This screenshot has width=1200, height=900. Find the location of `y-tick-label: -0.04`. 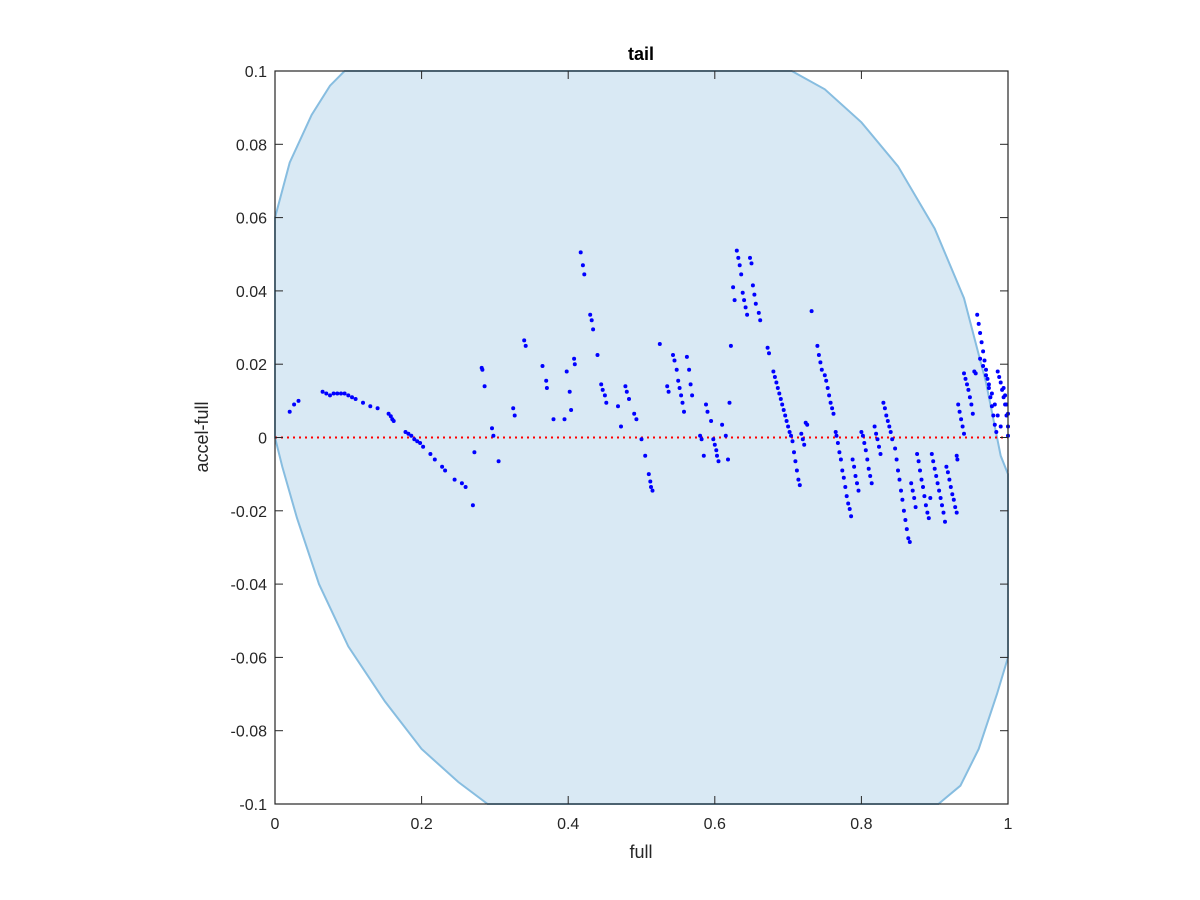

y-tick-label: -0.04 is located at coordinates (249, 585).